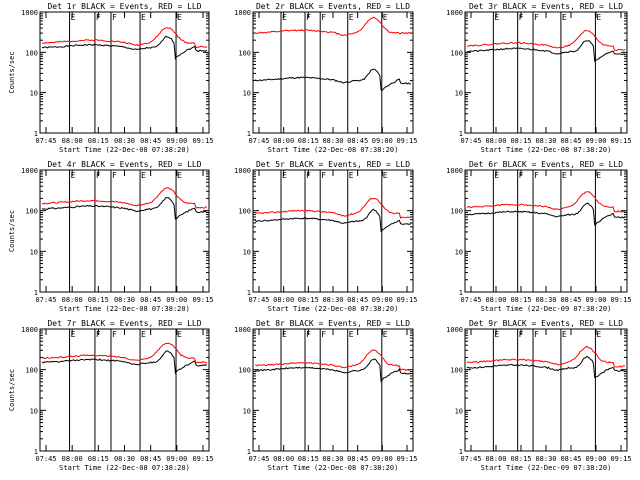 The width and height of the screenshot is (640, 480). Describe the element at coordinates (124, 323) in the screenshot. I see `panel-title: Det 7r BLACK = Events, RED = LLD` at that location.